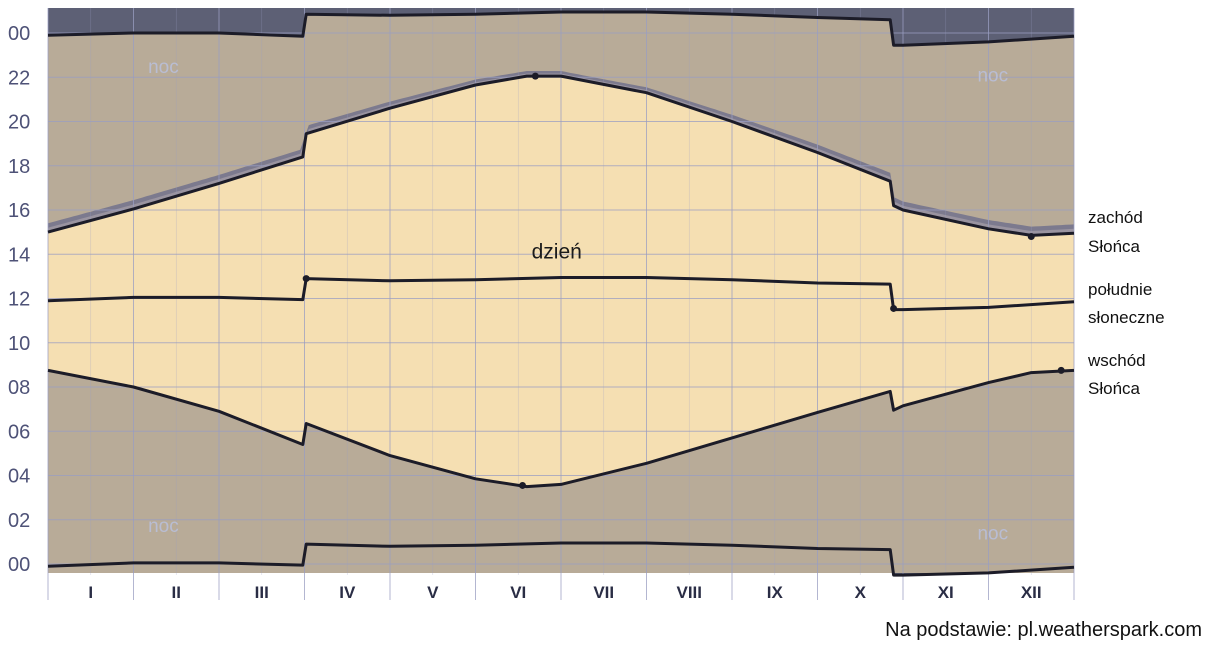 The image size is (1215, 646). What do you see at coordinates (1120, 289) in the screenshot?
I see `line-label: południe` at bounding box center [1120, 289].